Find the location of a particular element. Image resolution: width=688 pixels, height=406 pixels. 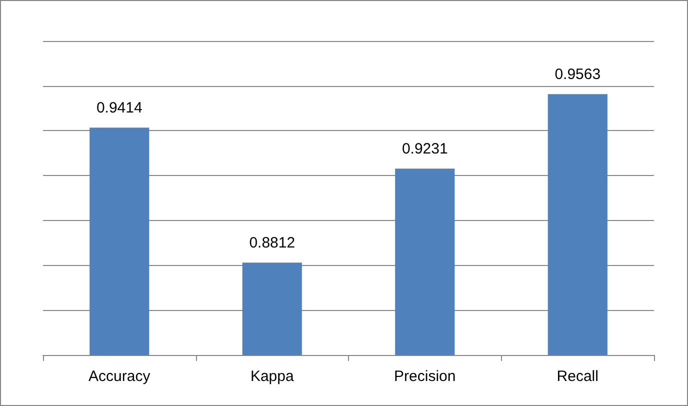

x-tick-label: Kappa is located at coordinates (272, 376).